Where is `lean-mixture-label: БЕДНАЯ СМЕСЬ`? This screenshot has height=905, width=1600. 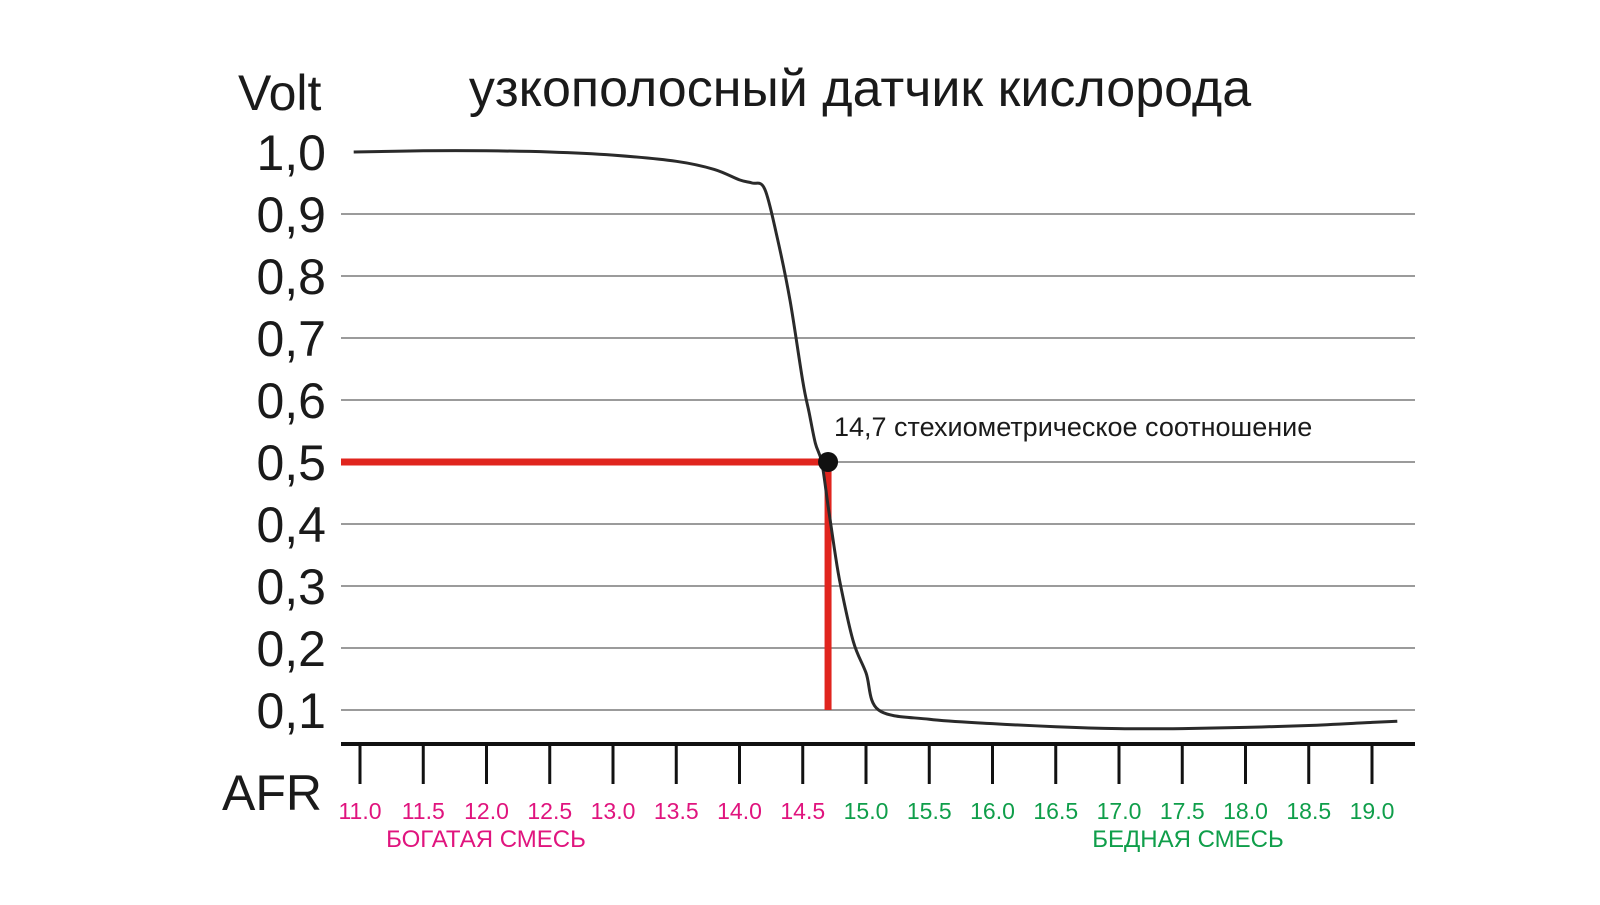 lean-mixture-label: БЕДНАЯ СМЕСЬ is located at coordinates (1188, 839).